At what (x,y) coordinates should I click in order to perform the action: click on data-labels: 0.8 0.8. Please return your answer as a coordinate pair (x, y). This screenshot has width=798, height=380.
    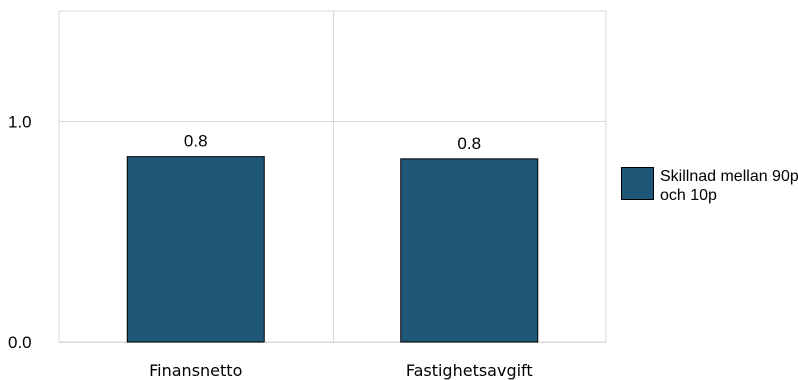
    Looking at the image, I should click on (332, 142).